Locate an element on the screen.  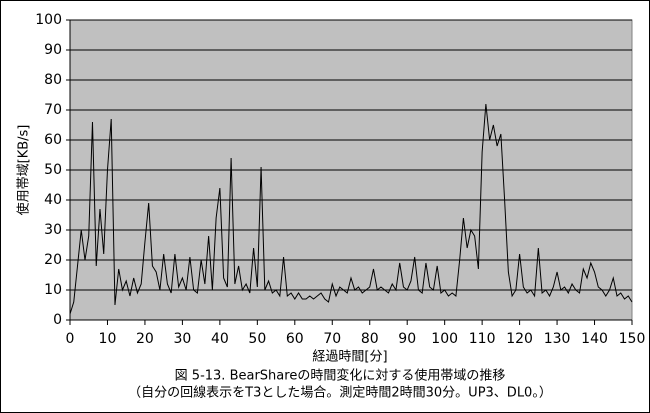
y-tick-label: 20 is located at coordinates (53, 260).